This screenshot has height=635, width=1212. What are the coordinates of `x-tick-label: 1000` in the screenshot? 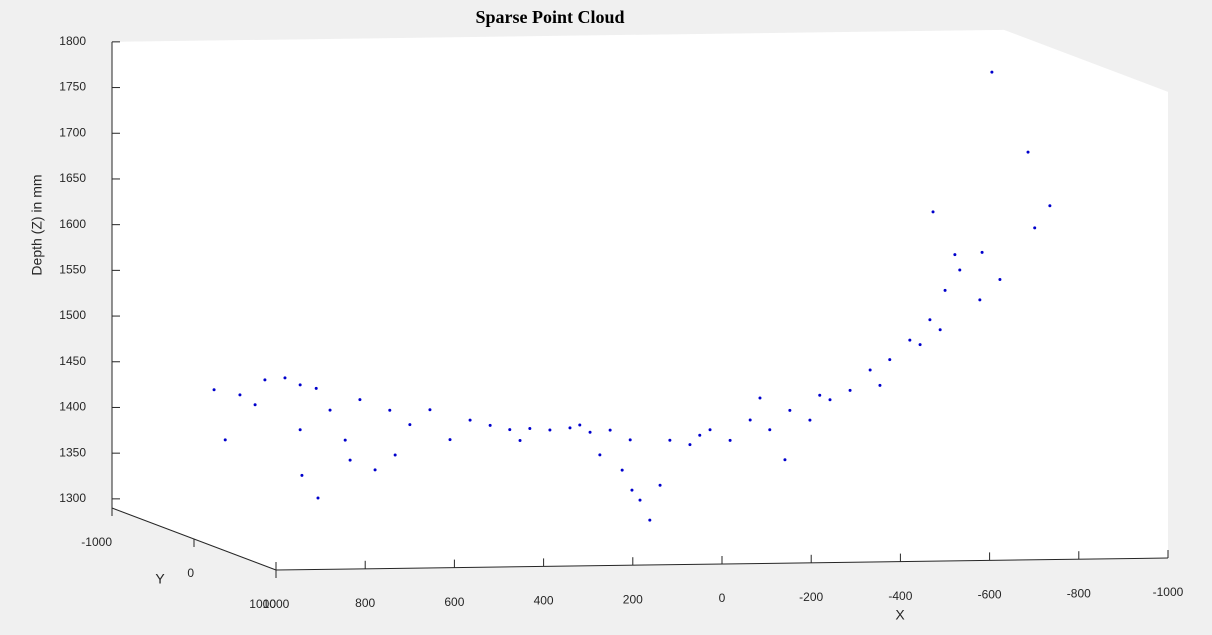 It's located at (276, 604).